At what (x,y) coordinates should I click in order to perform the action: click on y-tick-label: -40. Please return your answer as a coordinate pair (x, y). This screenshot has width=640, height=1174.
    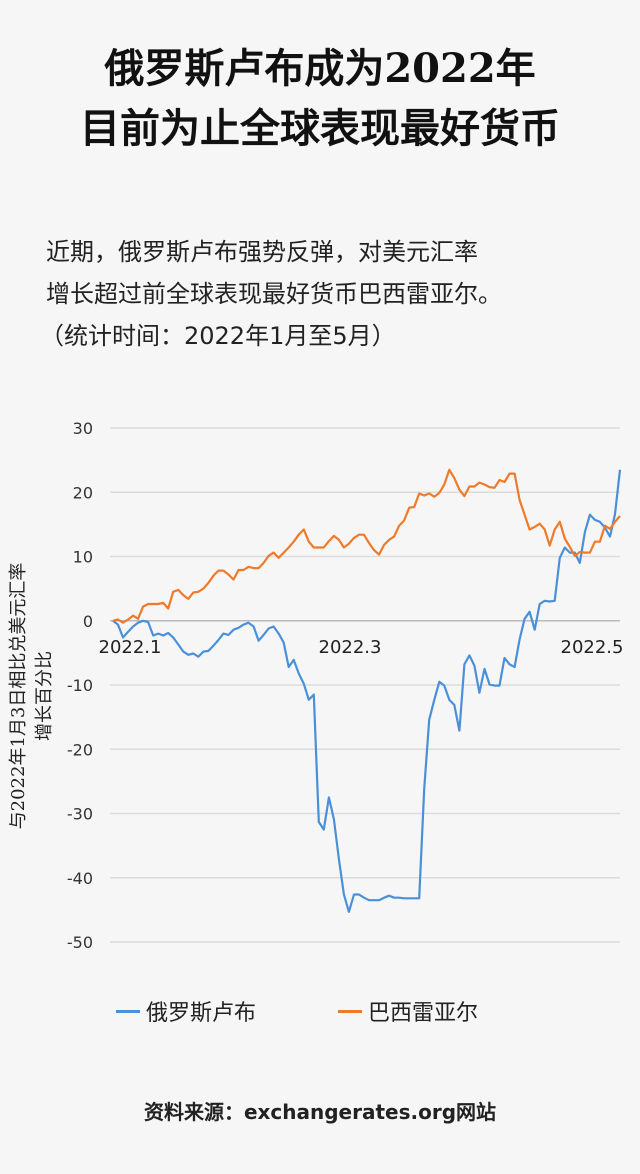
    Looking at the image, I should click on (80, 878).